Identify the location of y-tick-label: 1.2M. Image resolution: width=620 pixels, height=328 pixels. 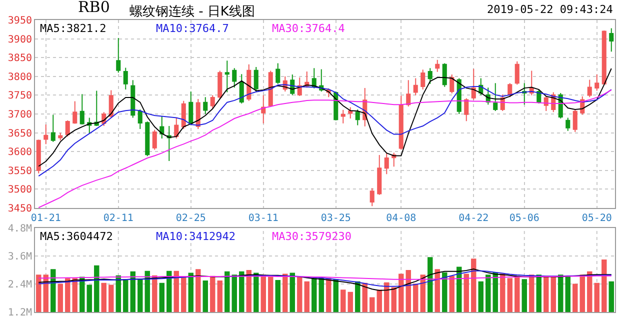
(20, 313).